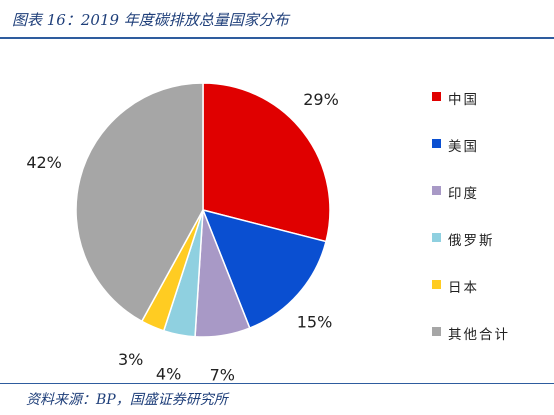 The width and height of the screenshot is (554, 415). I want to click on legend-item-russia: 俄罗斯, so click(471, 252).